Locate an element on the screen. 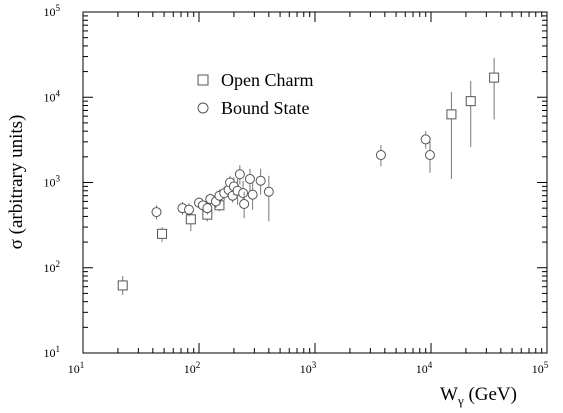  x-tick-label: 10⁵ is located at coordinates (540, 368).